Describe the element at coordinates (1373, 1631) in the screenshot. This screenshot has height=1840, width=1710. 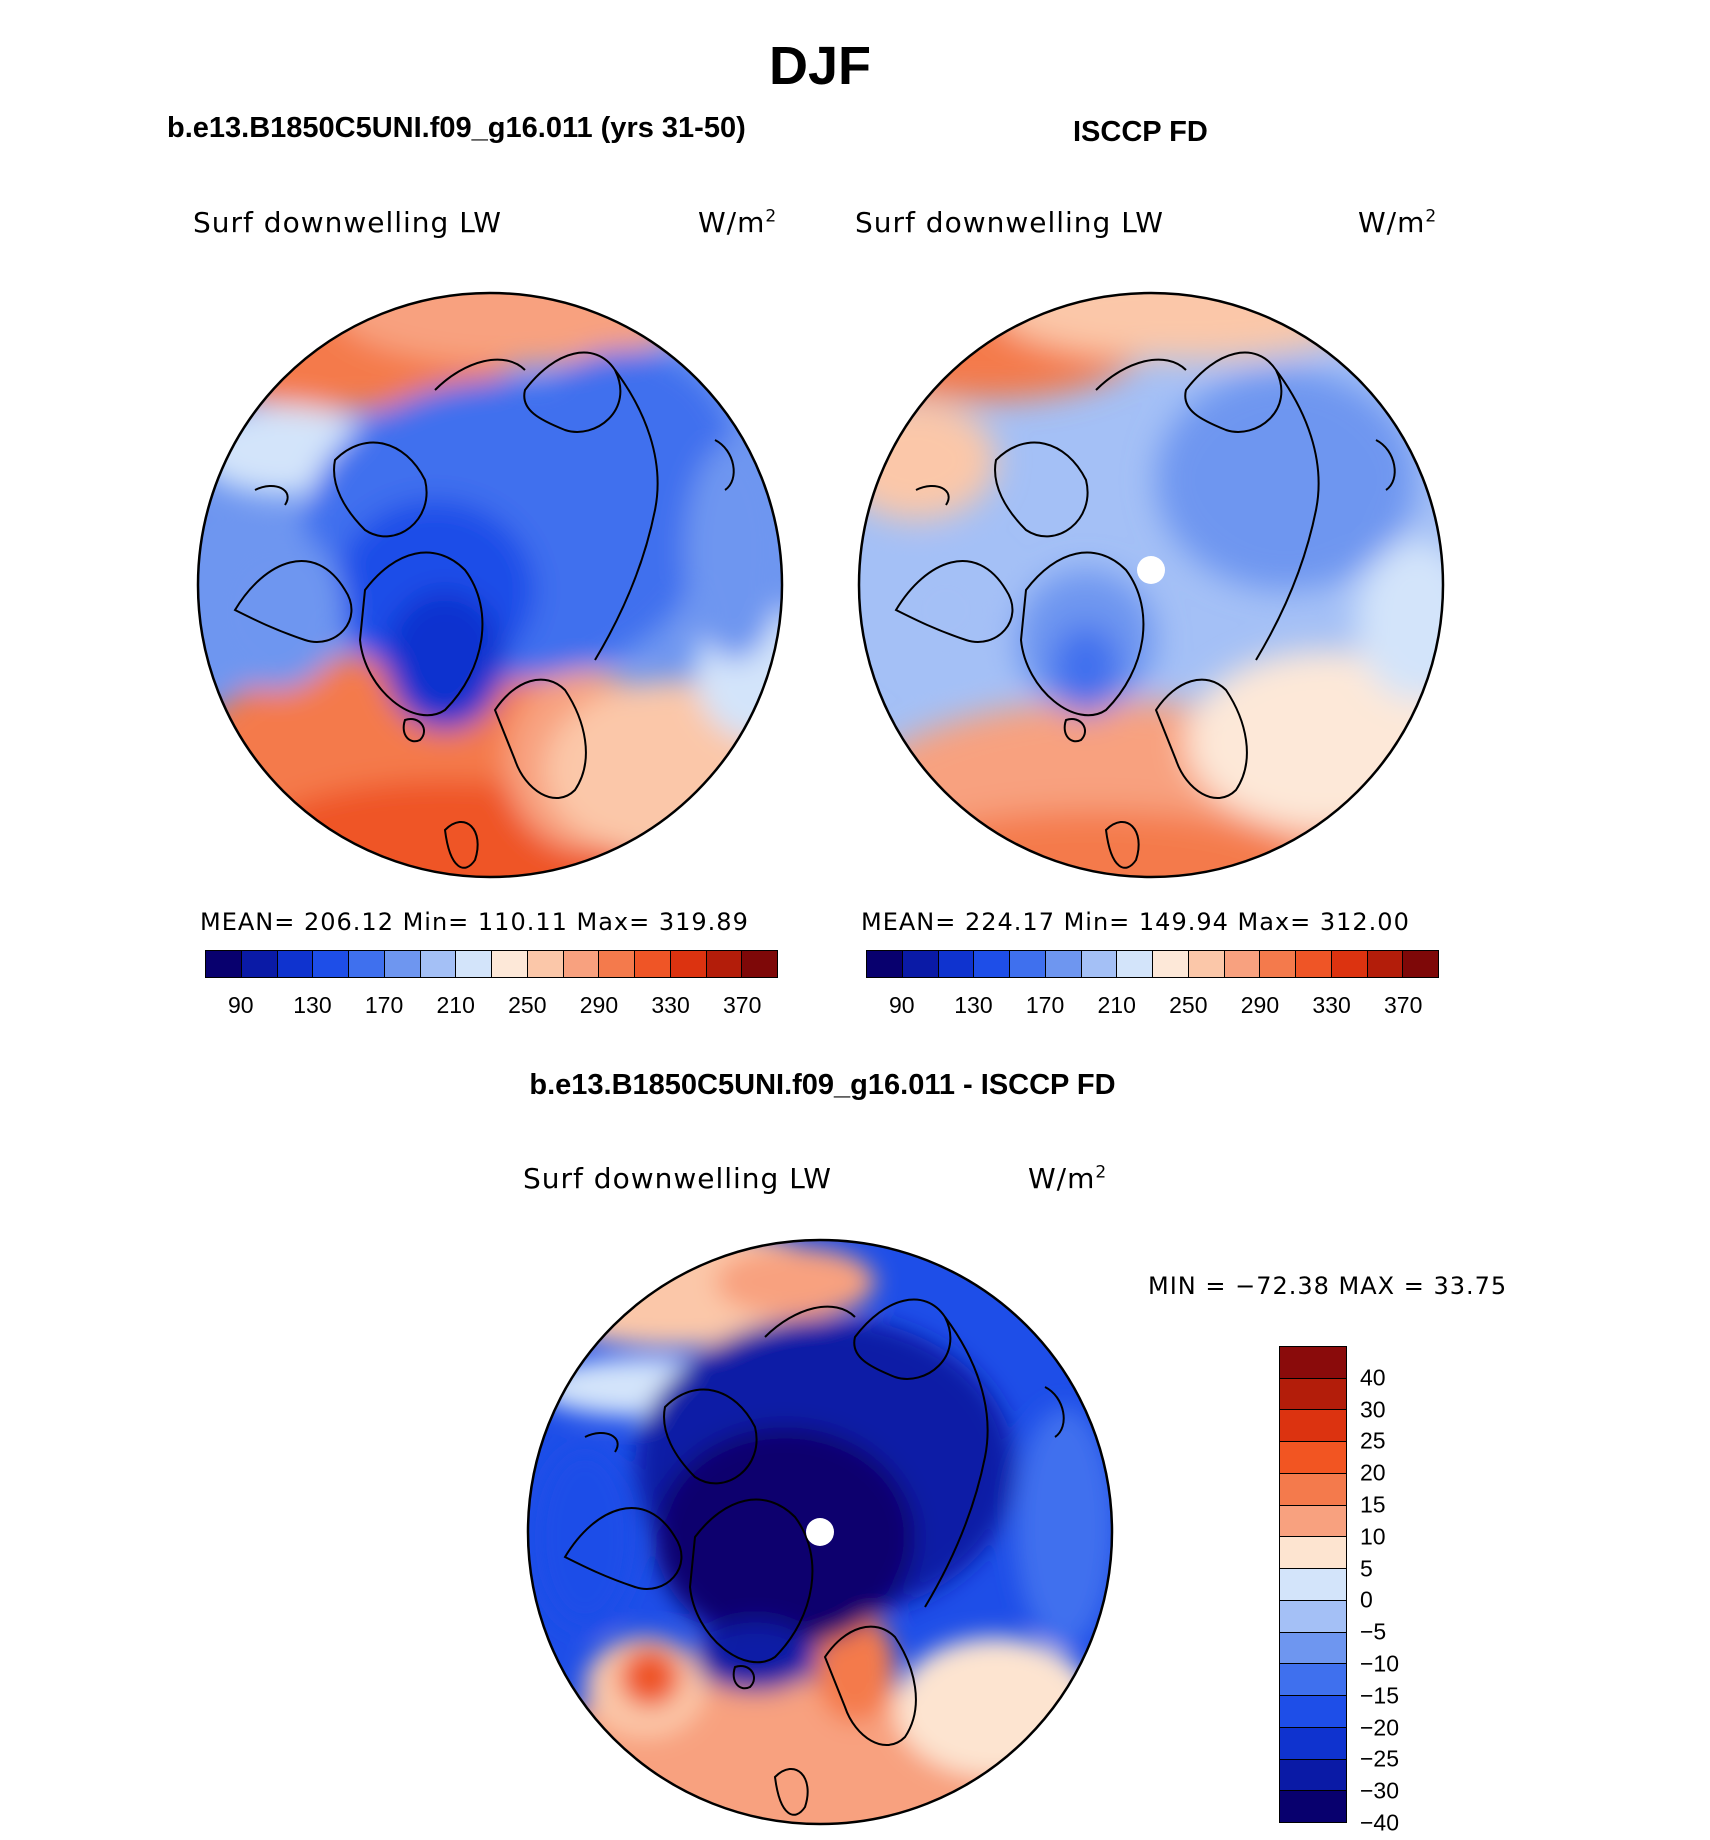
I see `colorbar-difference-tick-label: −5` at that location.